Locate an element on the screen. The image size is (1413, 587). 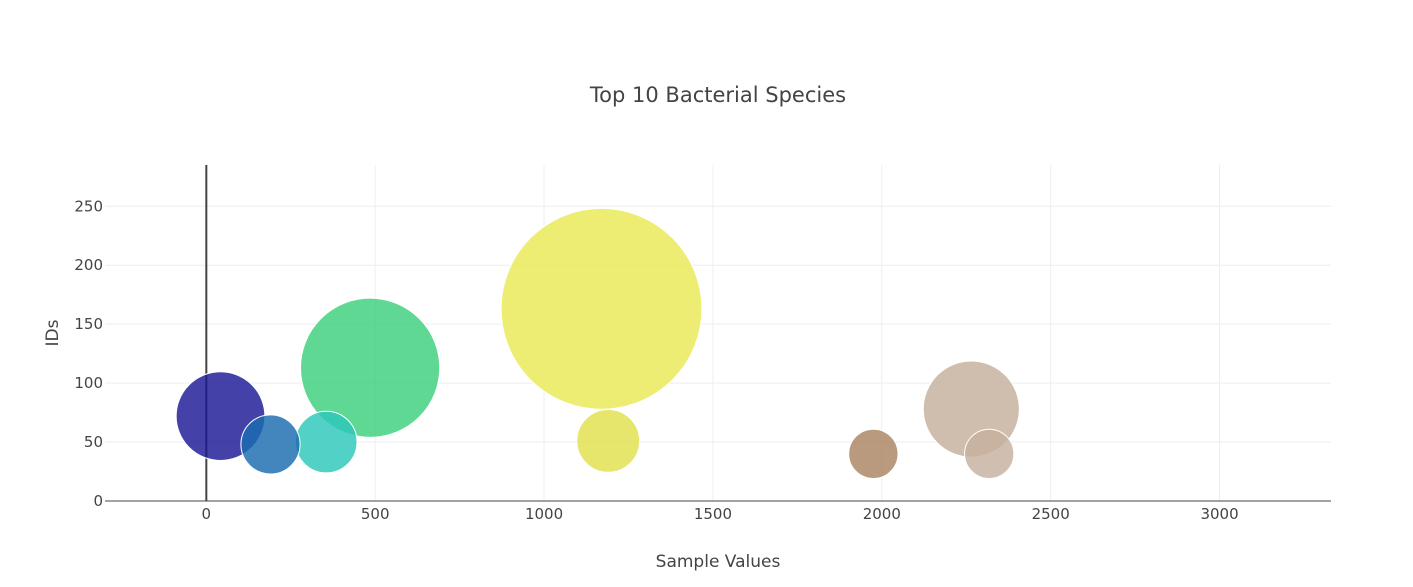
x-axis-title: Sample Values is located at coordinates (718, 562).